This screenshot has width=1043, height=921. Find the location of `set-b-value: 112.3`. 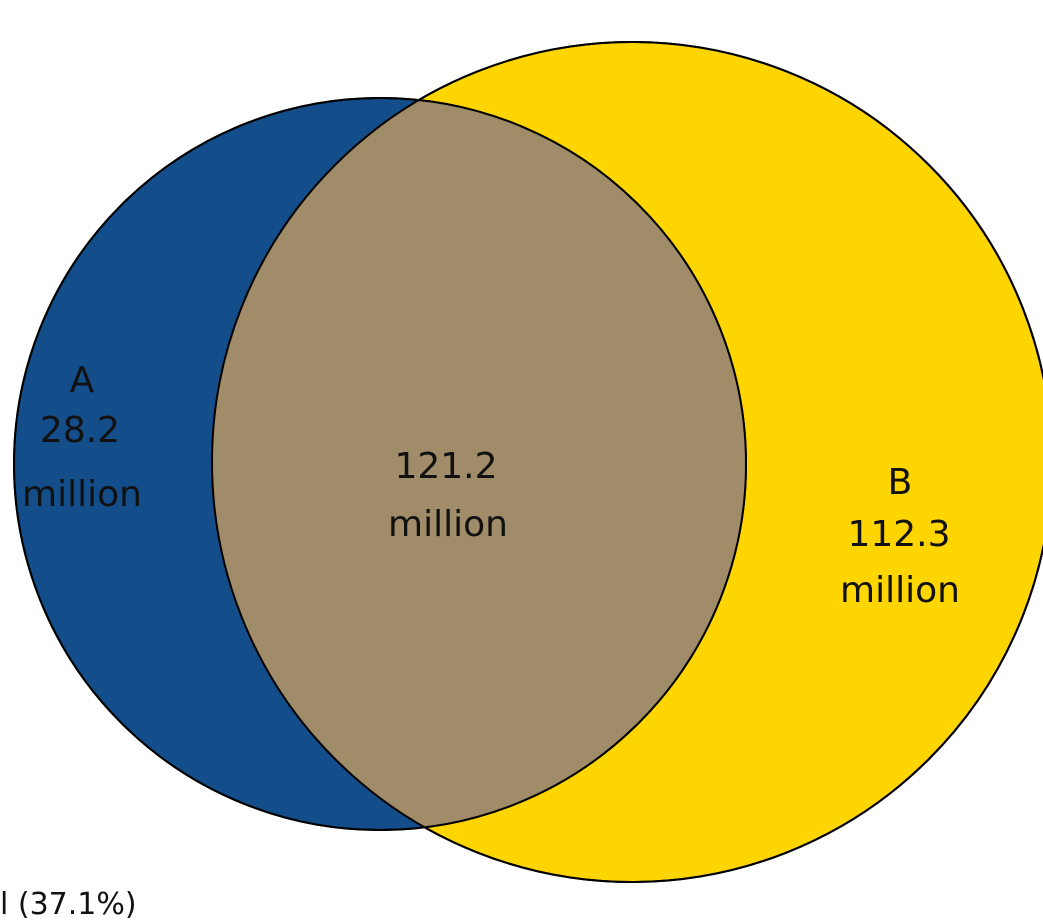

set-b-value: 112.3 is located at coordinates (898, 534).